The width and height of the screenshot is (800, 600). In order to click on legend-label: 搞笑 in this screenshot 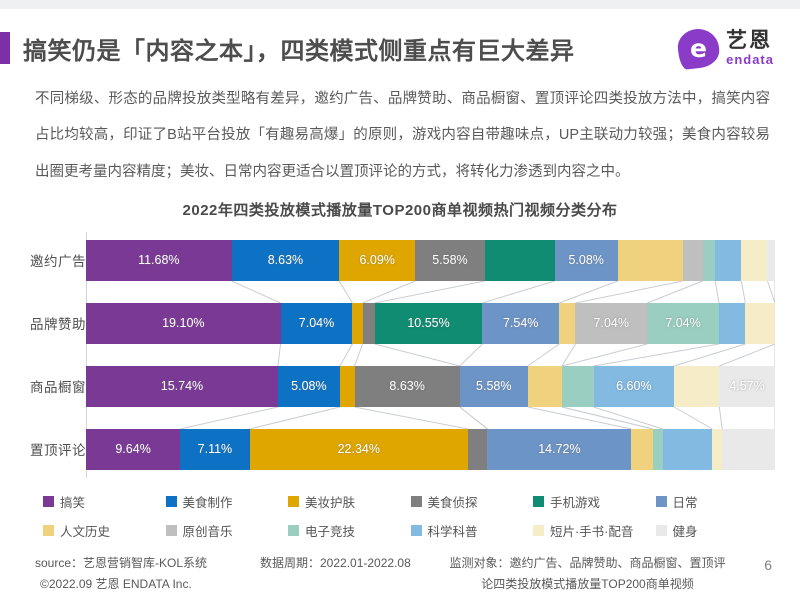, I will do `click(73, 502)`.